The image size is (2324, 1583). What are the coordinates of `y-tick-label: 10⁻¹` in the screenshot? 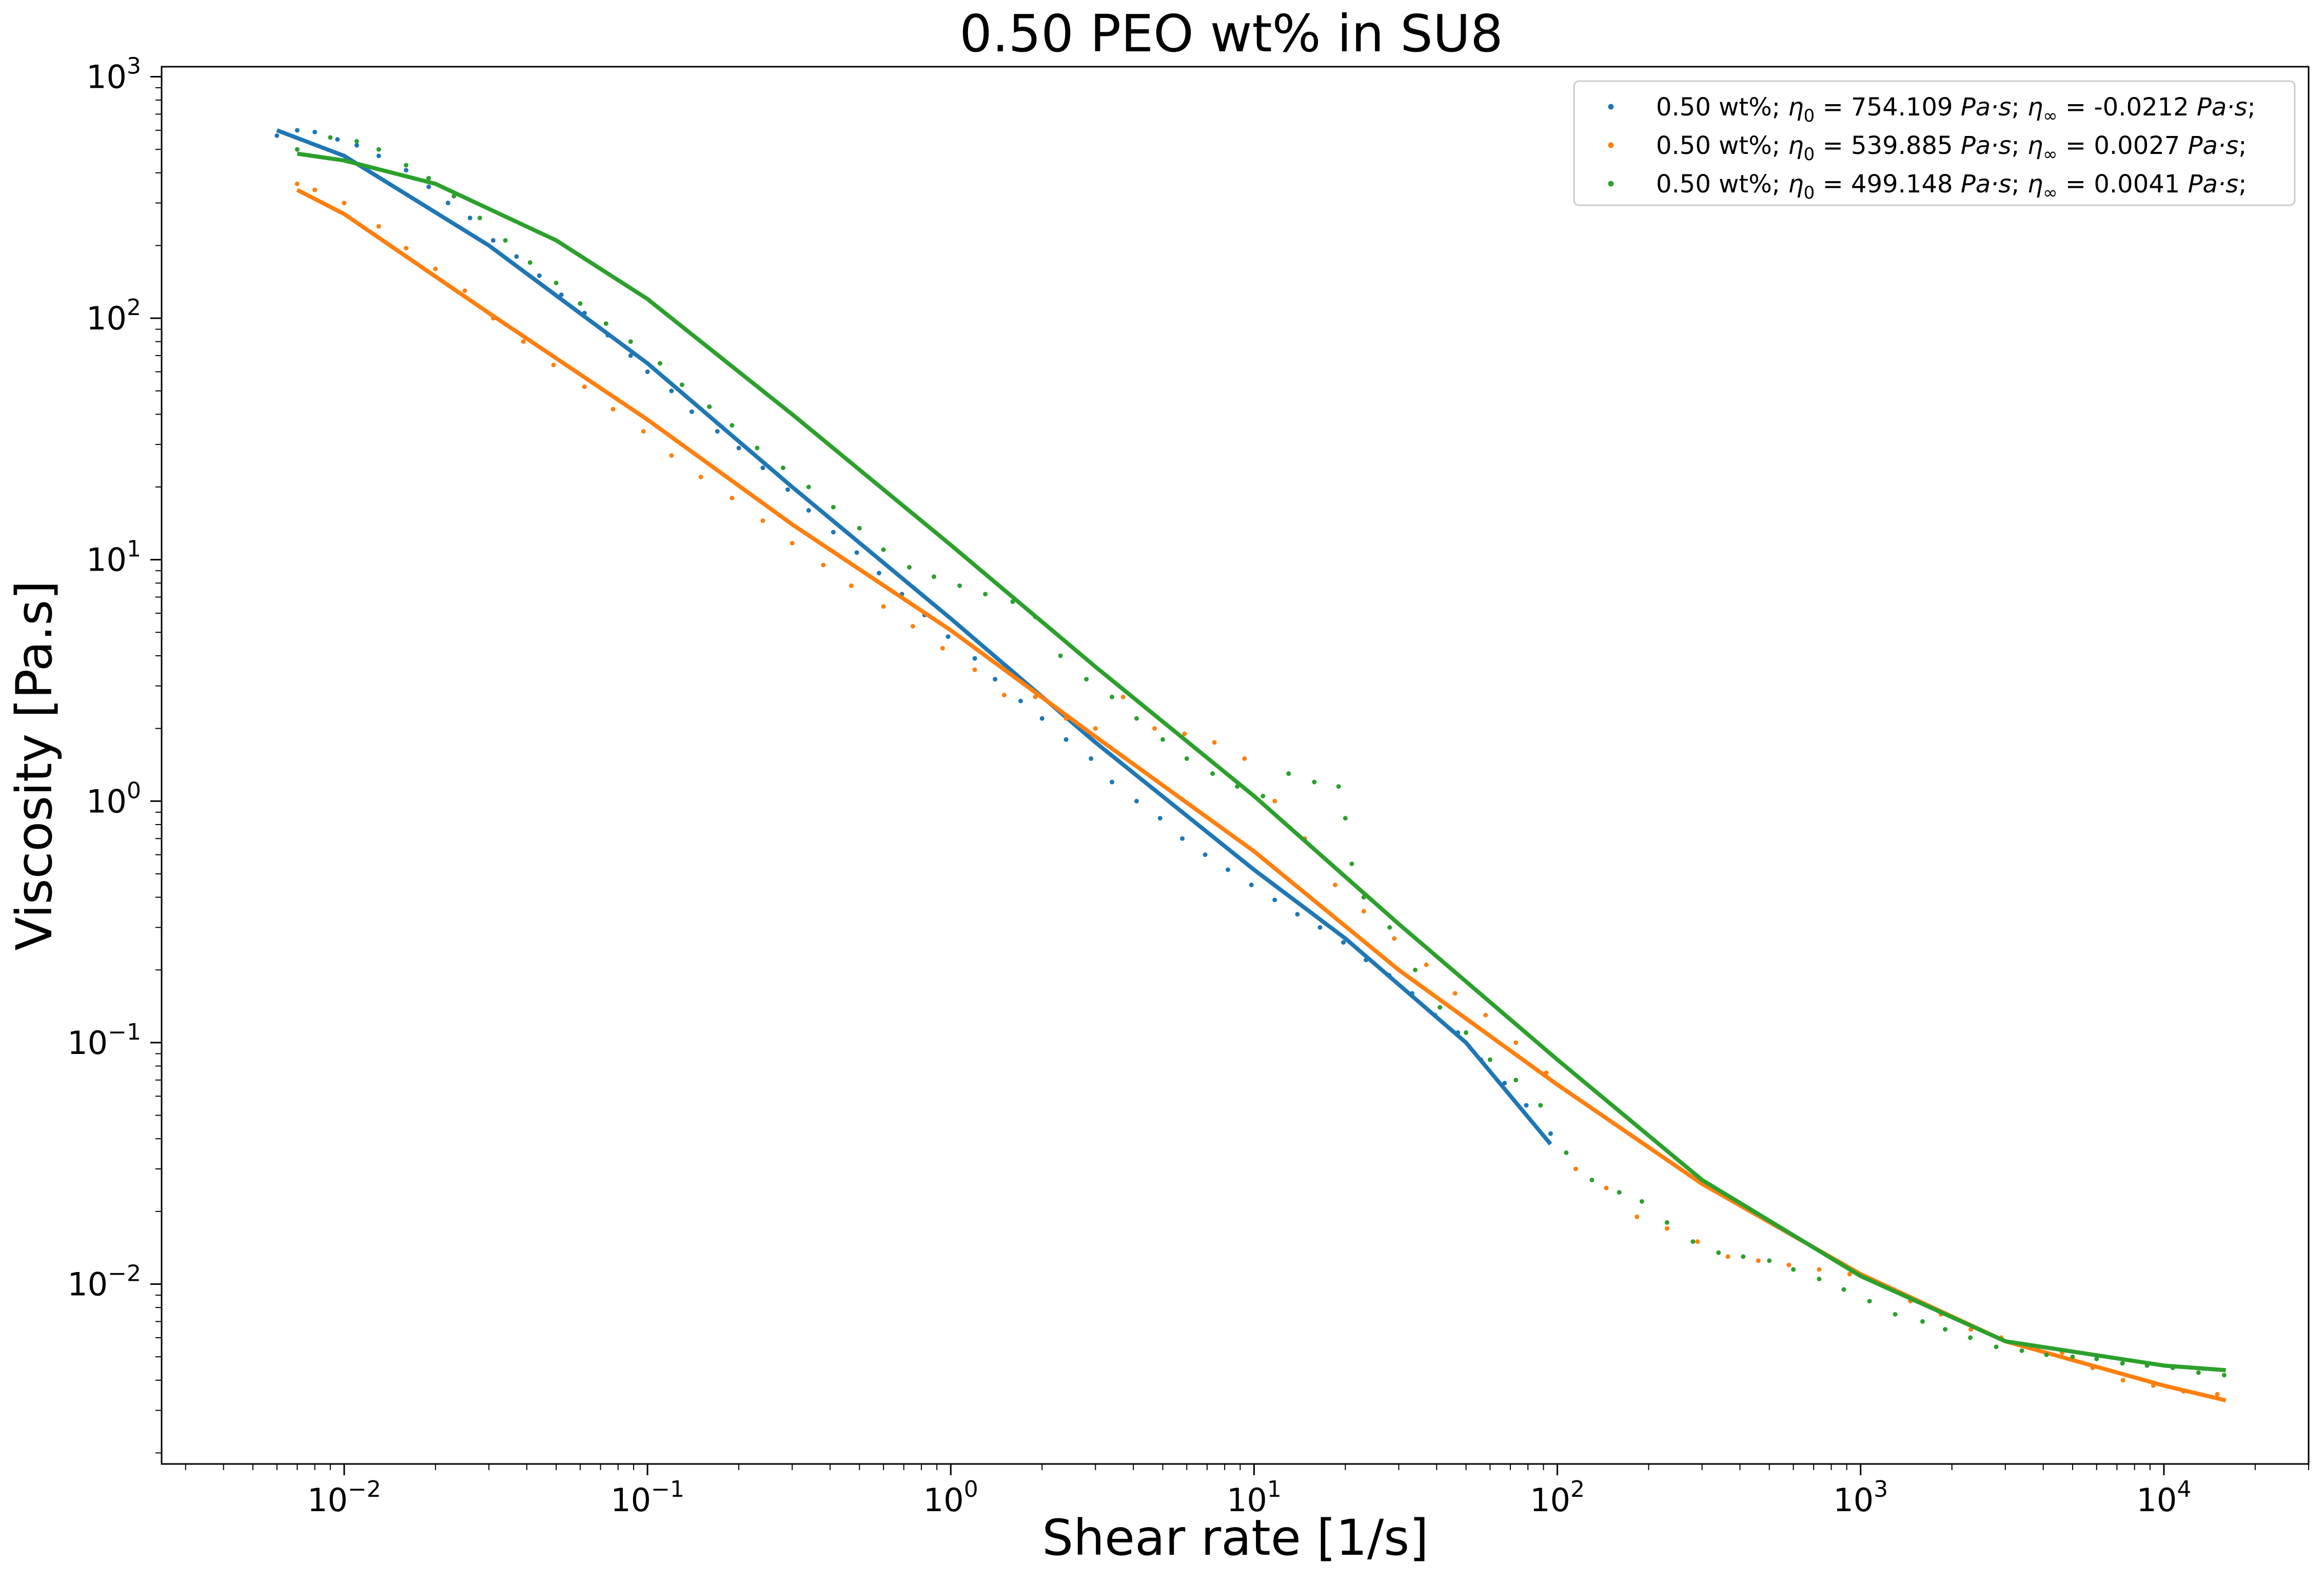 It's located at (104, 1040).